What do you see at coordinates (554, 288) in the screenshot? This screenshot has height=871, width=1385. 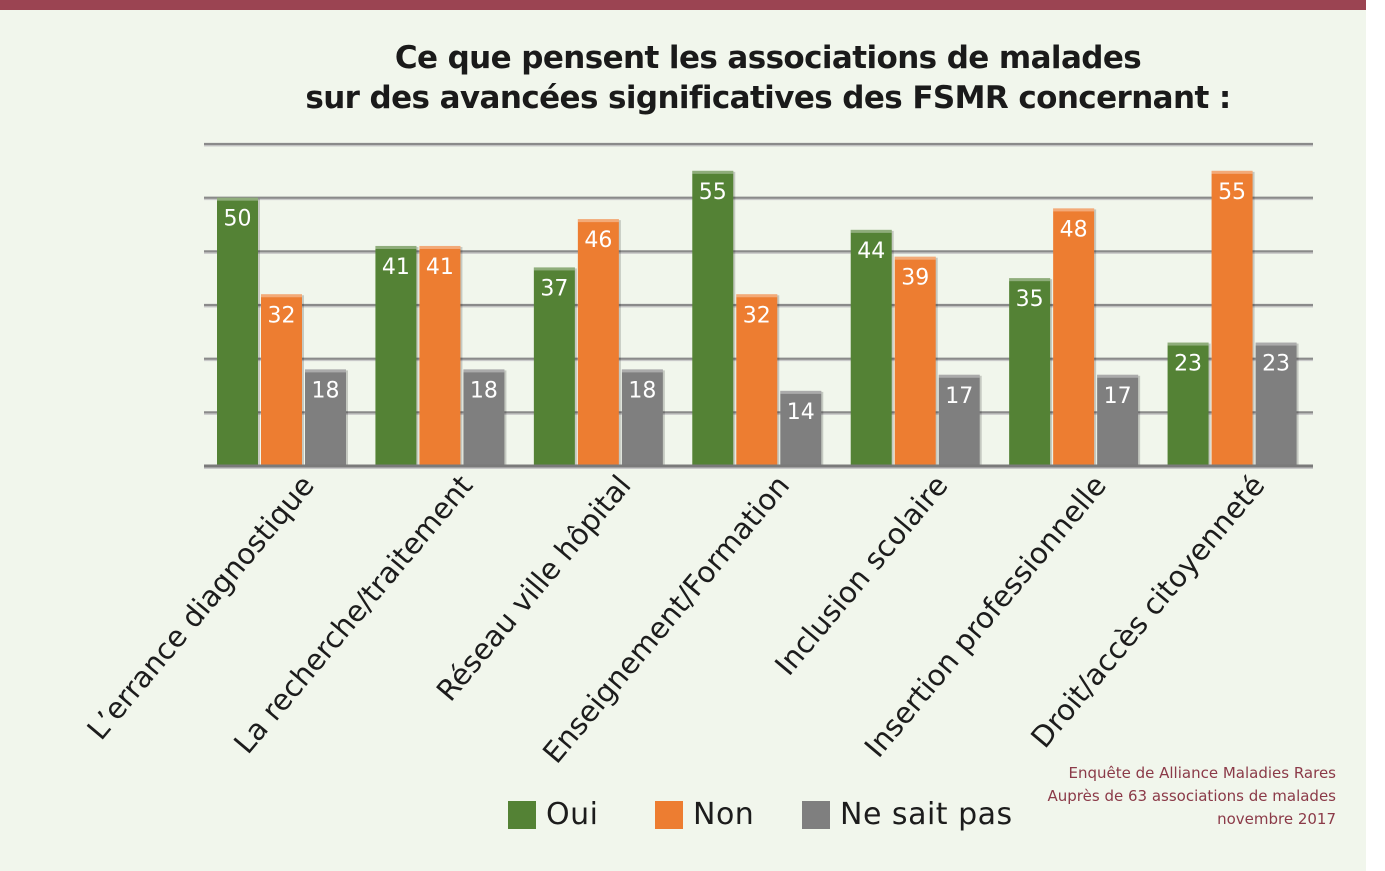 I see `bar-value-label: 37` at bounding box center [554, 288].